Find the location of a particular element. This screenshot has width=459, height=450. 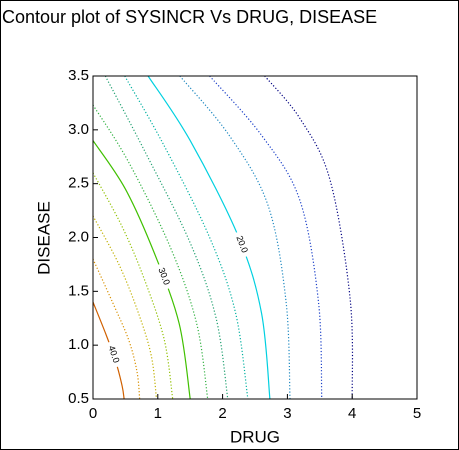

contour-label-group: 40.0 is located at coordinates (113, 354).